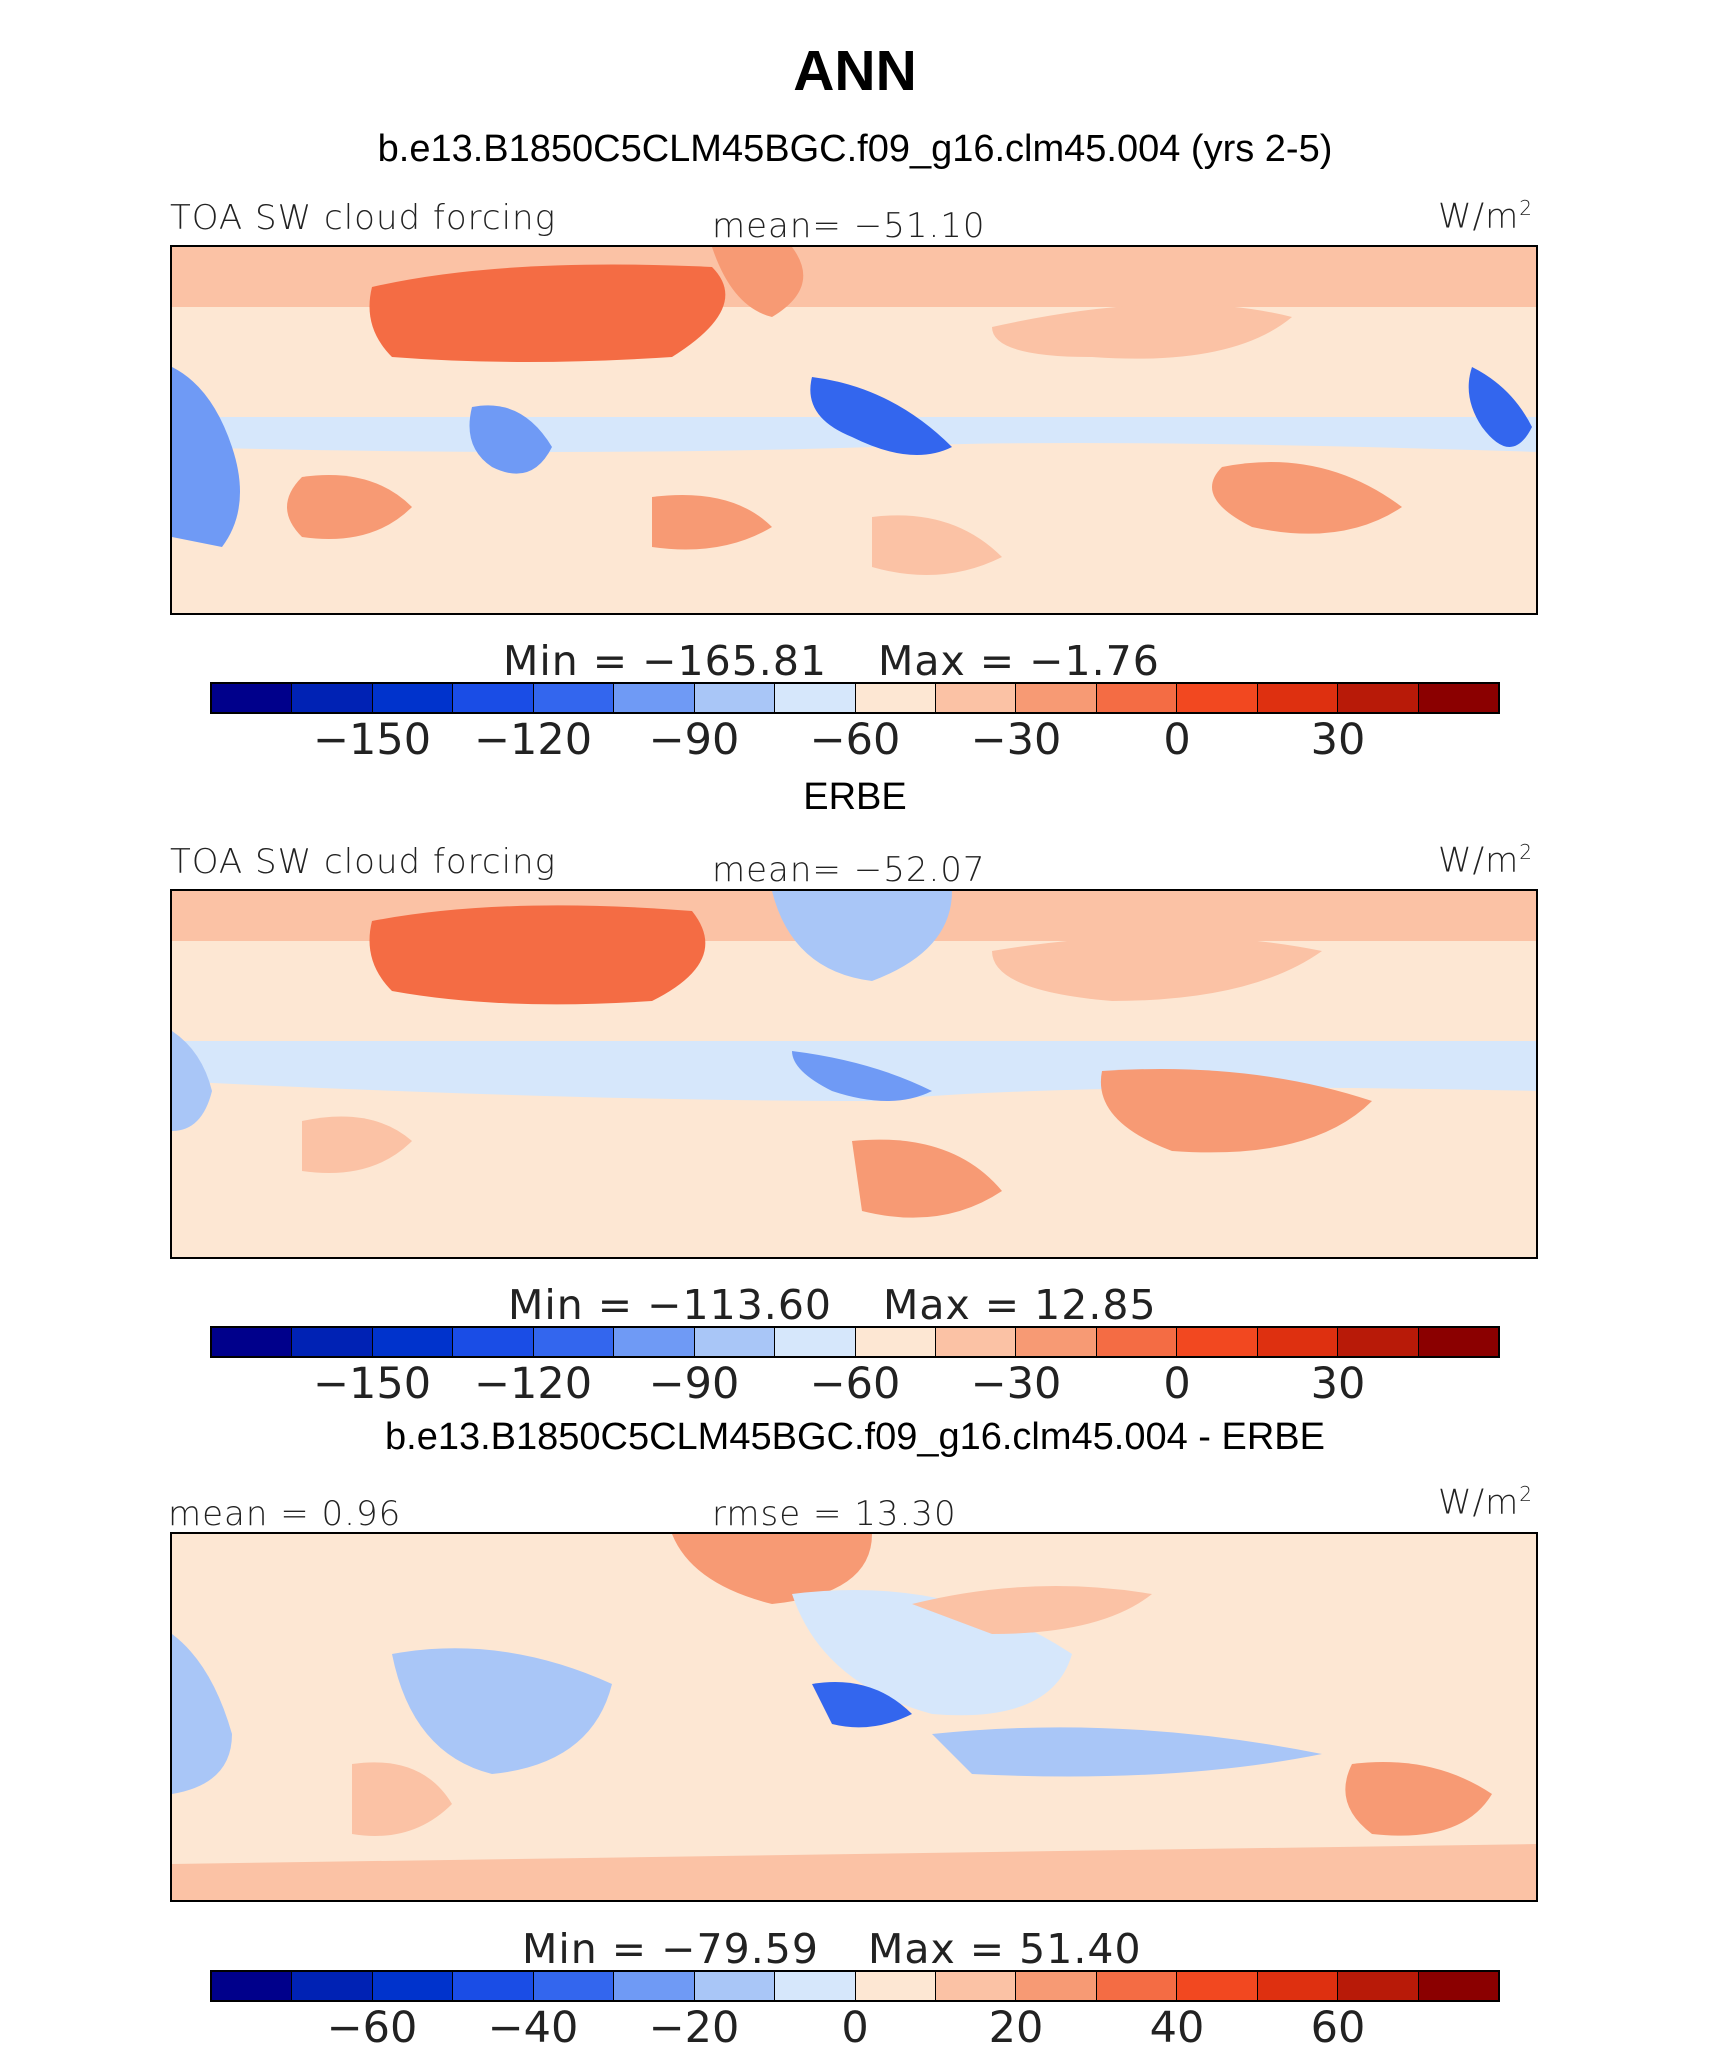 Image resolution: width=1710 pixels, height=2053 pixels. What do you see at coordinates (665, 661) in the screenshot?
I see `panel-1-min-label: Min = −165.81` at bounding box center [665, 661].